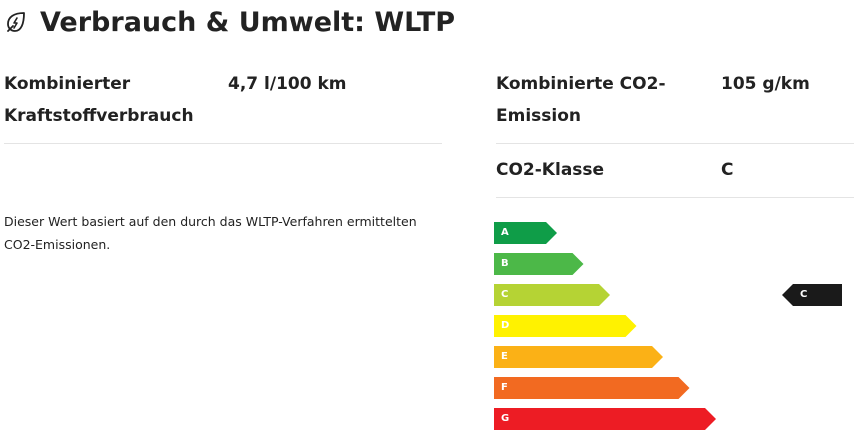 Image resolution: width=854 pixels, height=438 pixels. I want to click on efficiency-bar-f: F, so click(592, 388).